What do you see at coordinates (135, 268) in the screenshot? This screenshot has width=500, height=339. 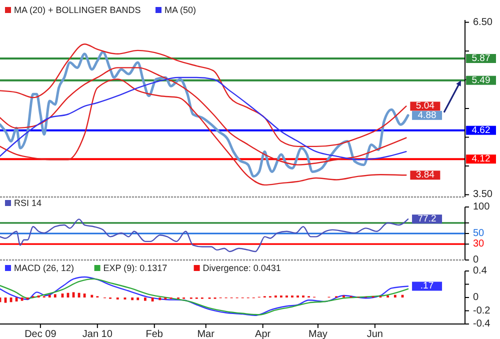 I see `legend-label: EXP (9): 0.1317` at bounding box center [135, 268].